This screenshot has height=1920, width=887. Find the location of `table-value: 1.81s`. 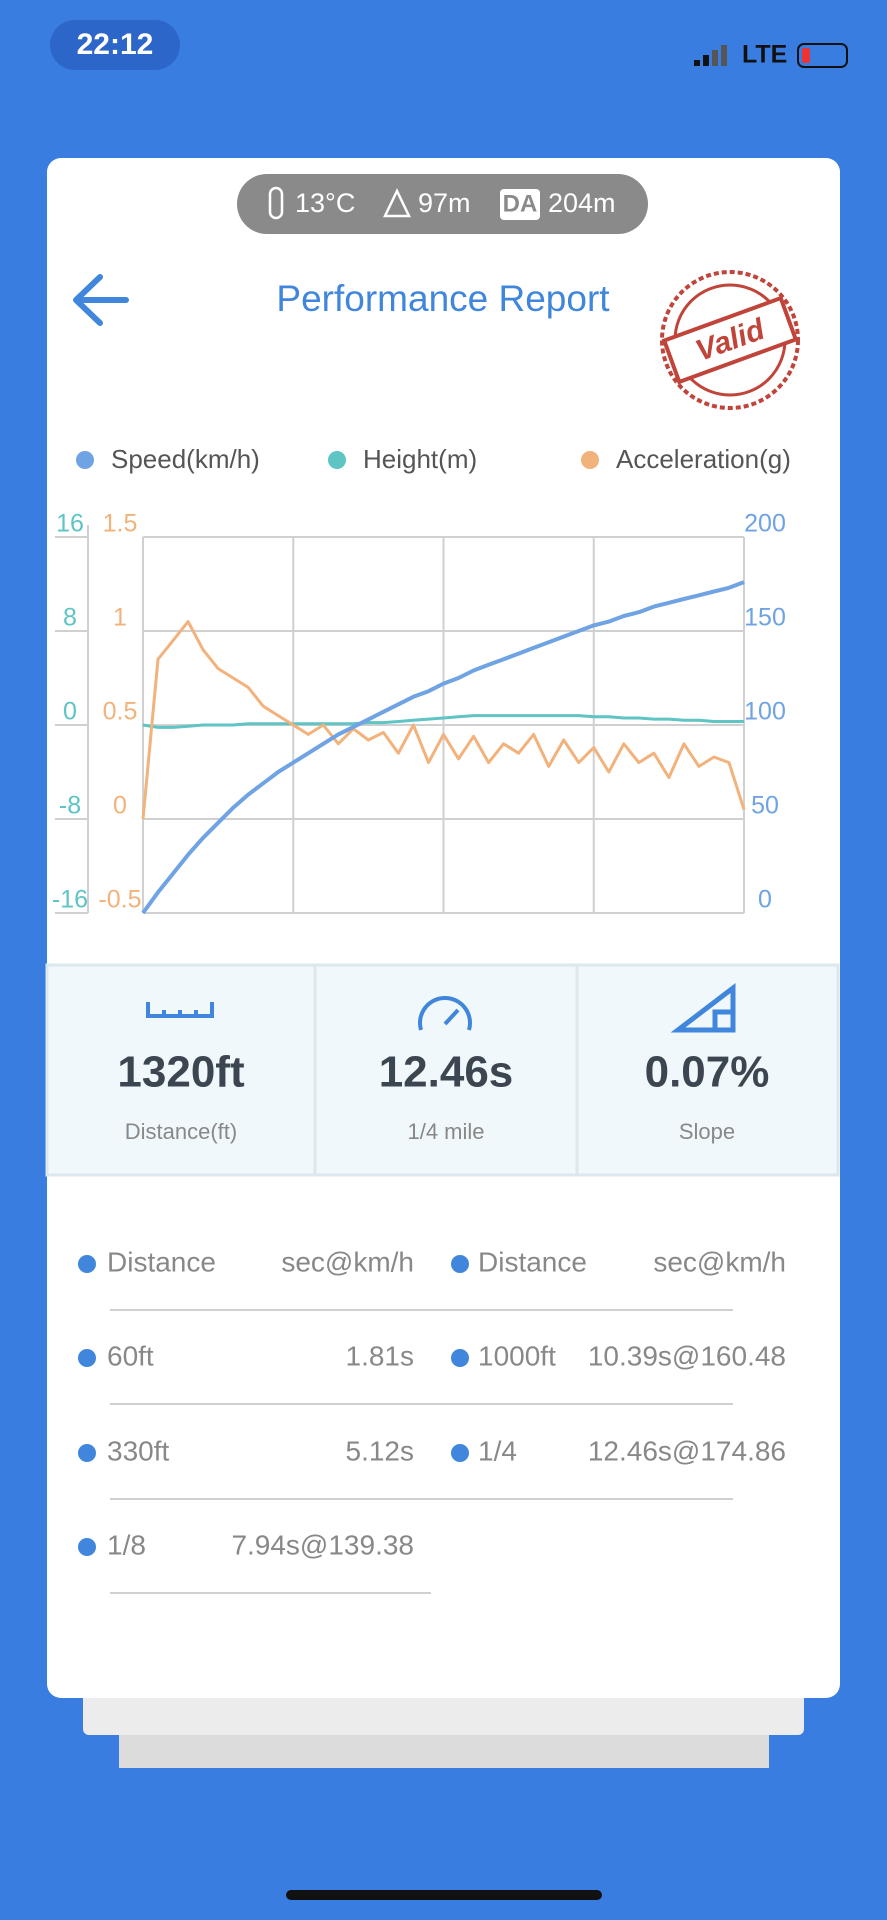

table-value: 1.81s is located at coordinates (380, 1355).